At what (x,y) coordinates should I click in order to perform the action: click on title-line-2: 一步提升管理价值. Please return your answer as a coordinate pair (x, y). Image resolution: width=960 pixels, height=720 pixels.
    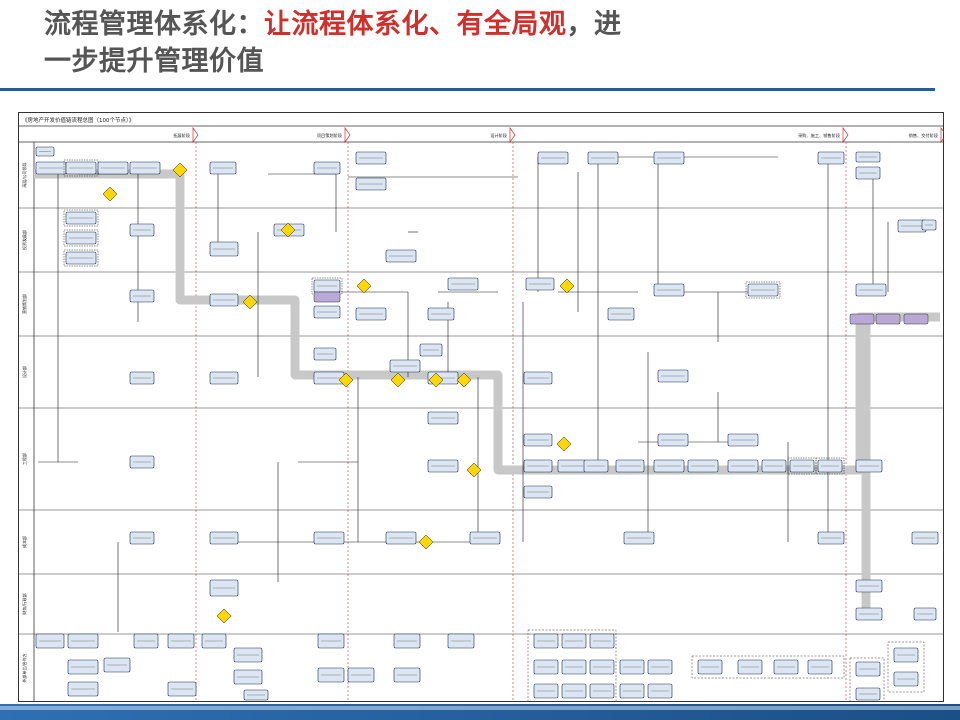
    Looking at the image, I should click on (154, 61).